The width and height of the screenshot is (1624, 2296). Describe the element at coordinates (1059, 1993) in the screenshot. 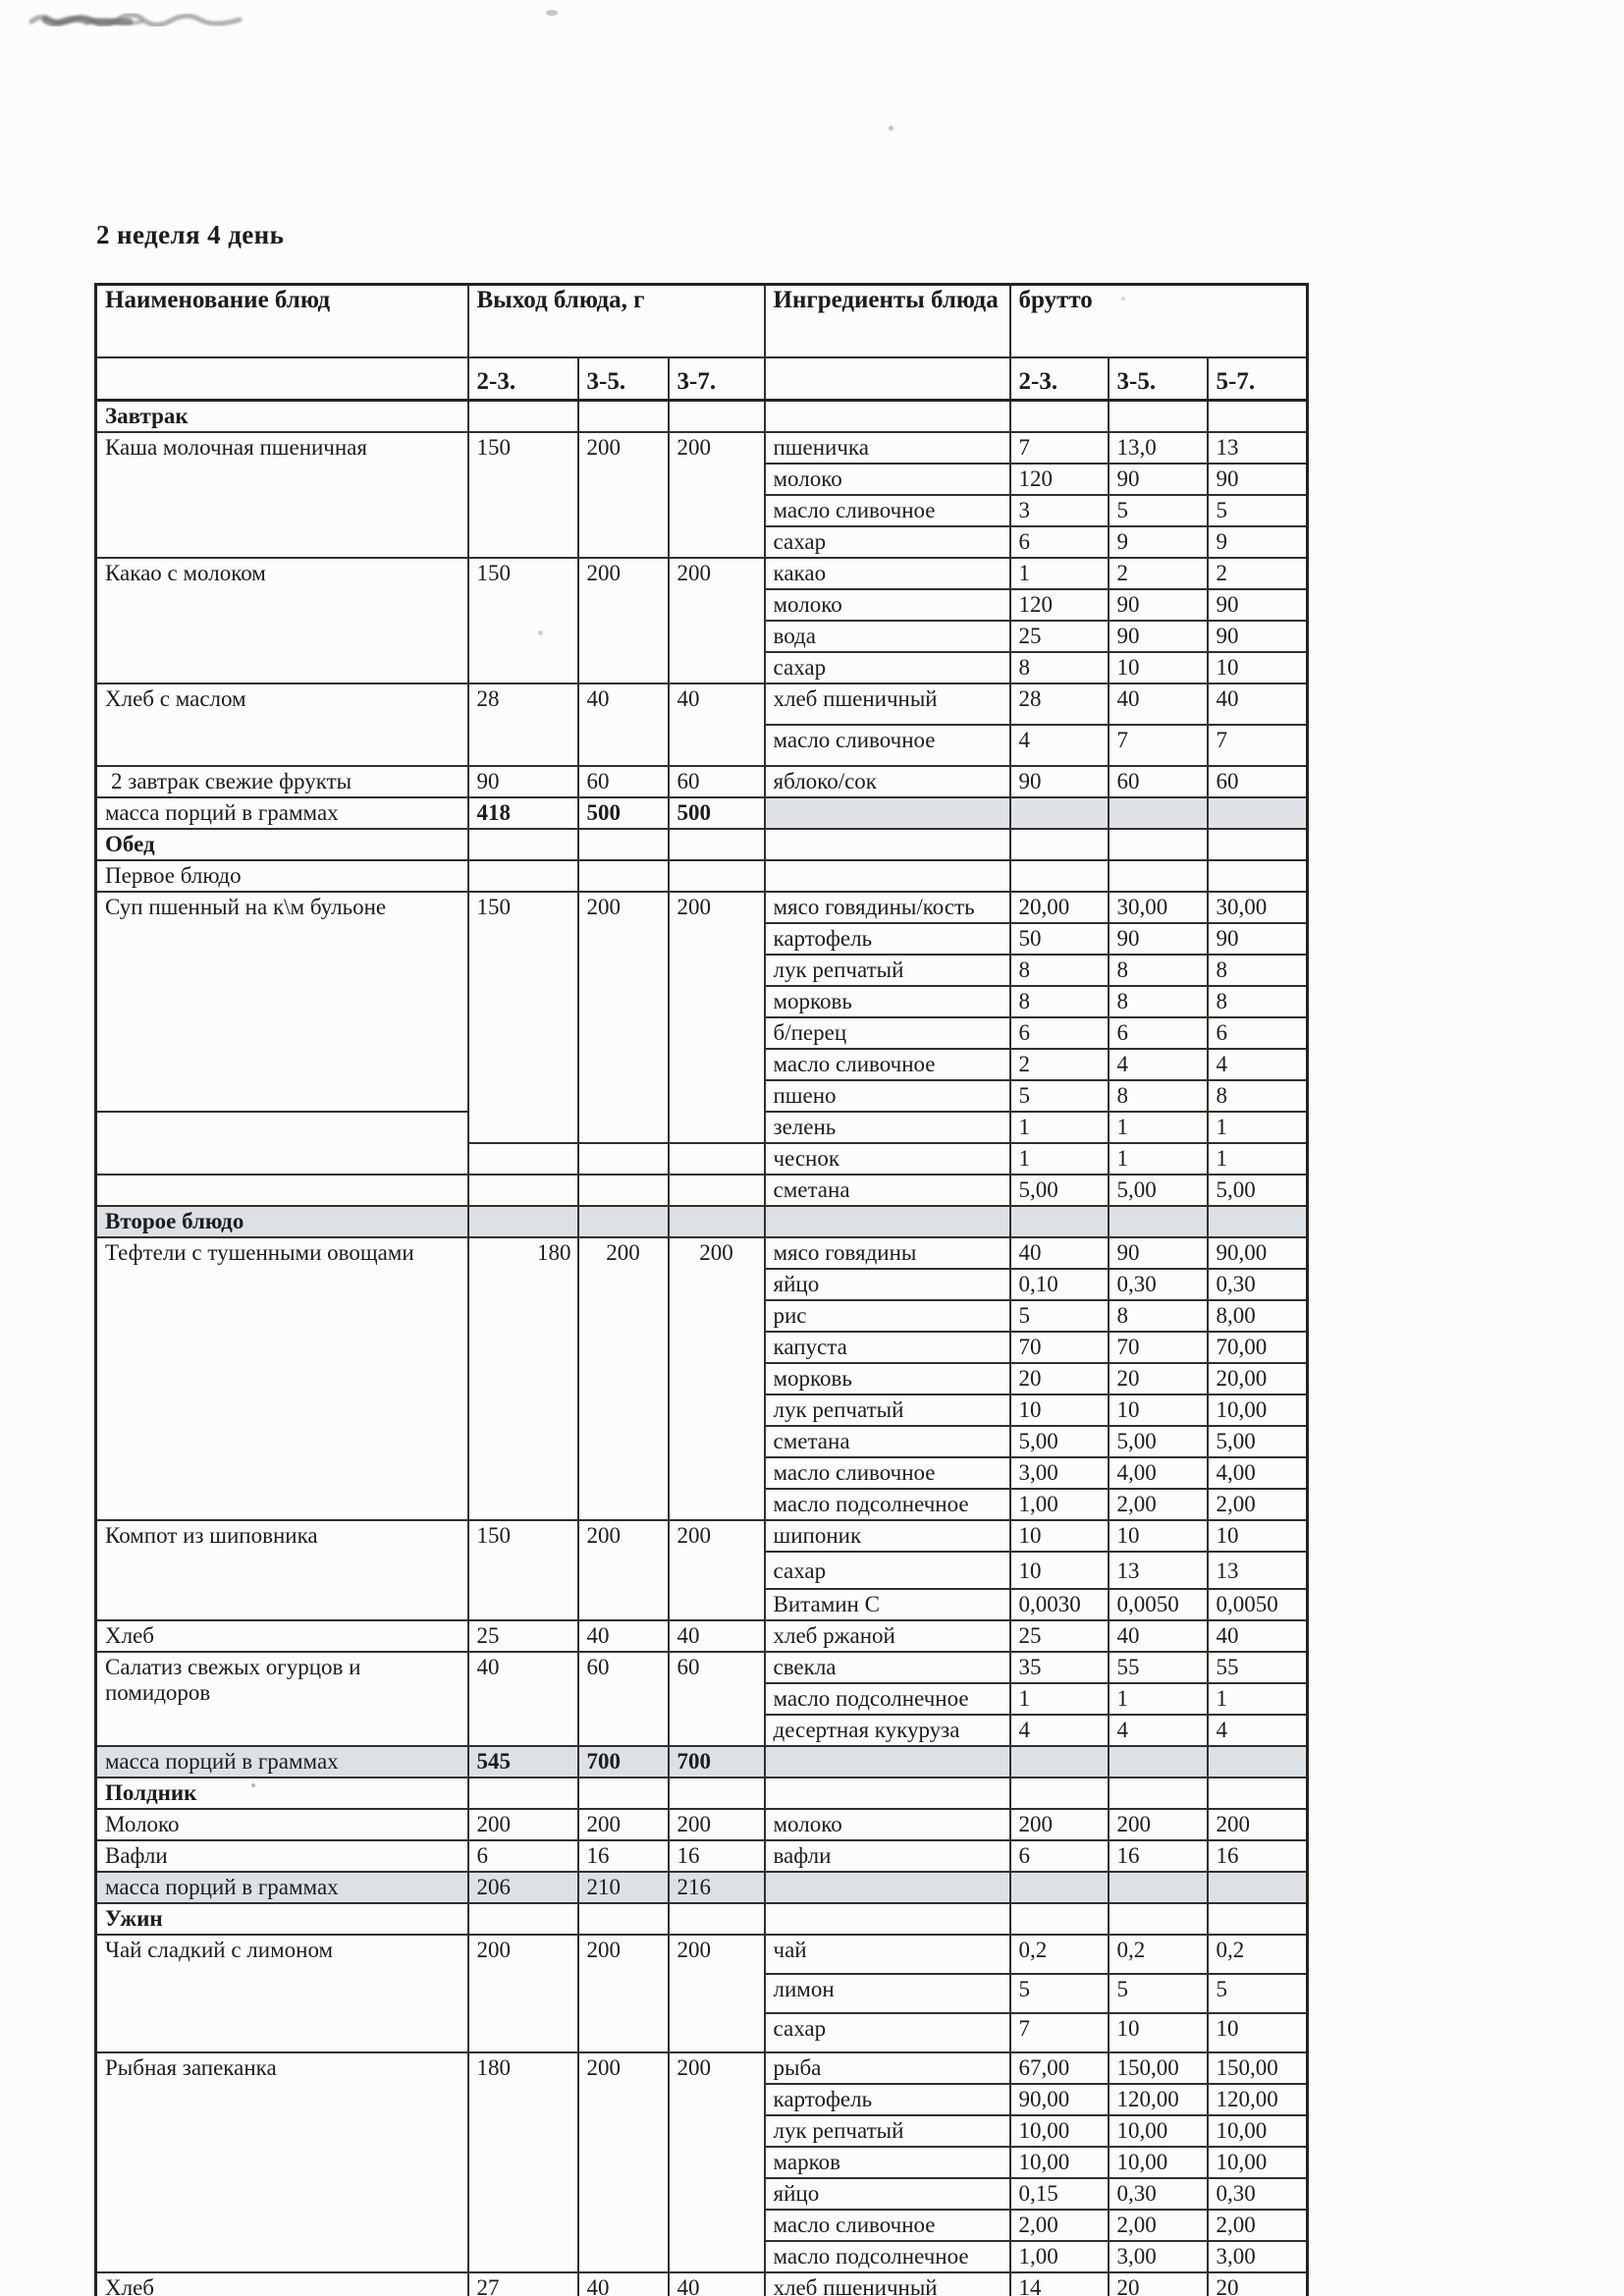

I see `brutto-2-3-cell: 5` at that location.